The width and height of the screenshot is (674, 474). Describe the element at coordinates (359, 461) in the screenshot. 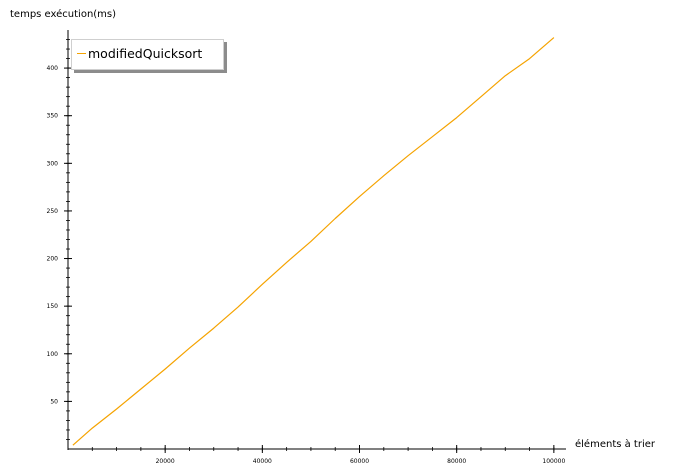

I see `x-tick-label: 60000` at that location.